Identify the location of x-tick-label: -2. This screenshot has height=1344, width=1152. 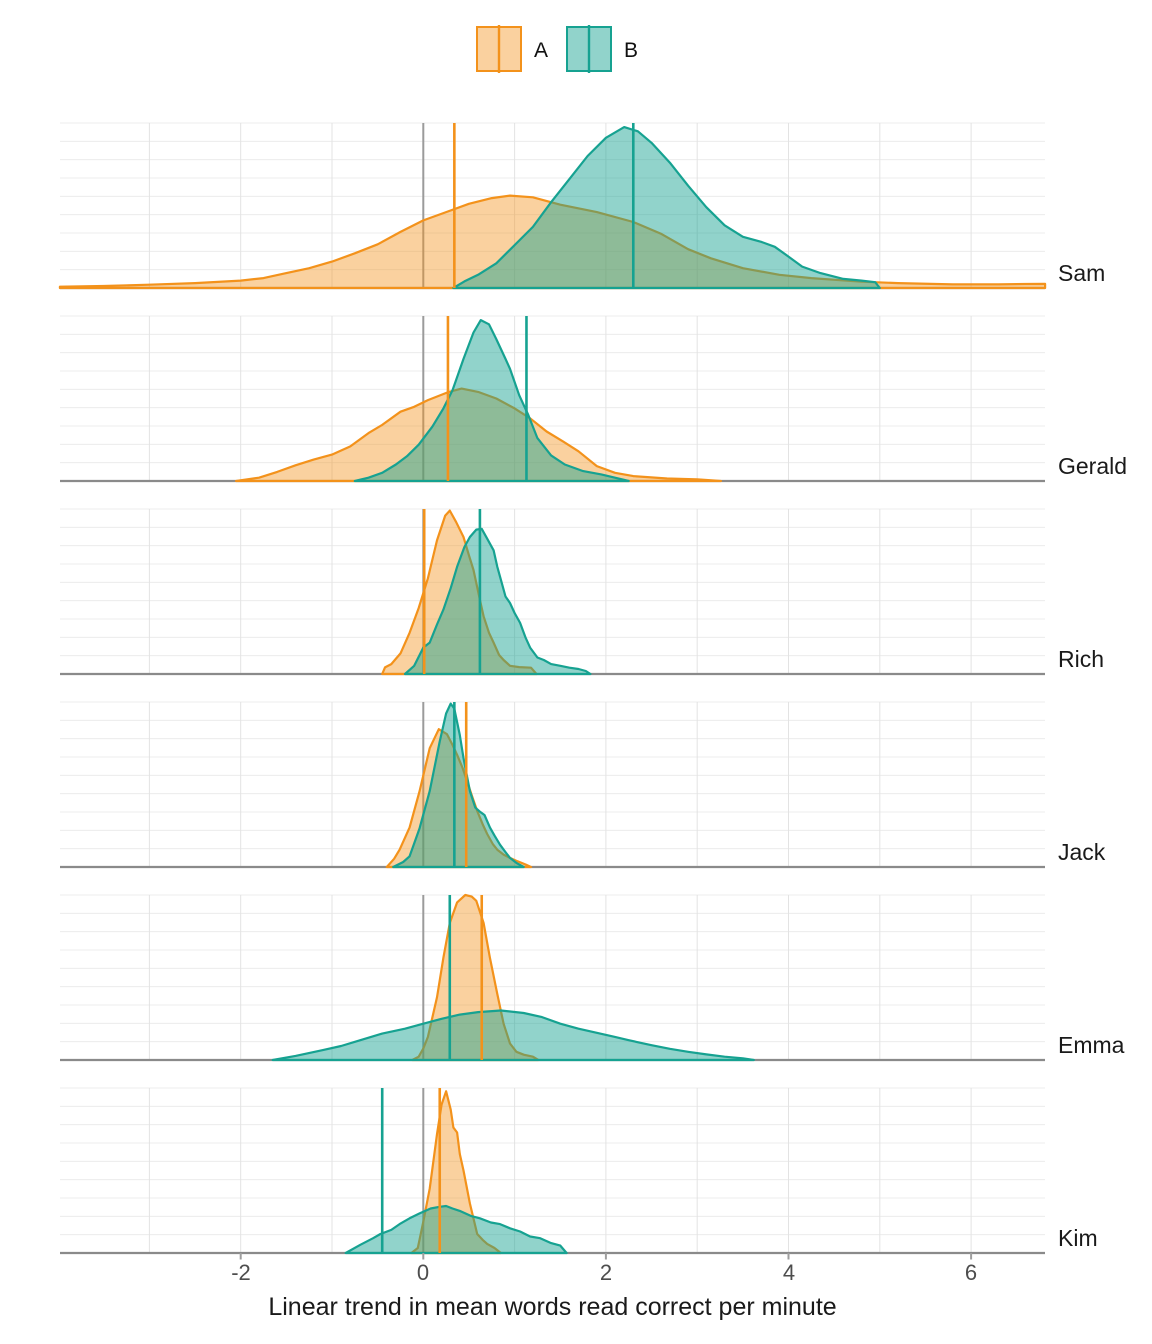
(241, 1272).